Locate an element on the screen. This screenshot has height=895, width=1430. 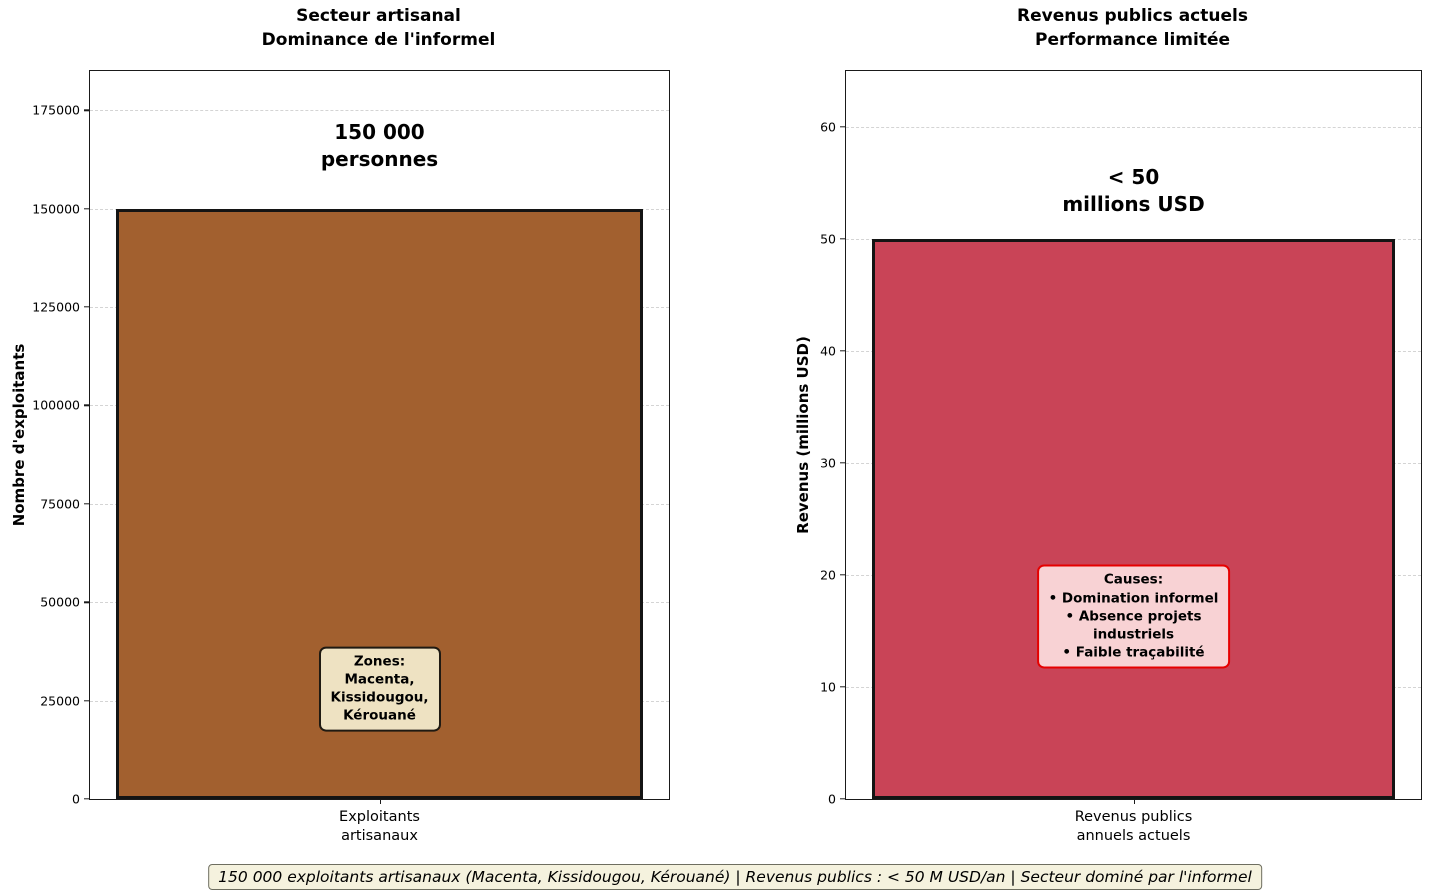
y-tick-label: 175000 is located at coordinates (56, 110).